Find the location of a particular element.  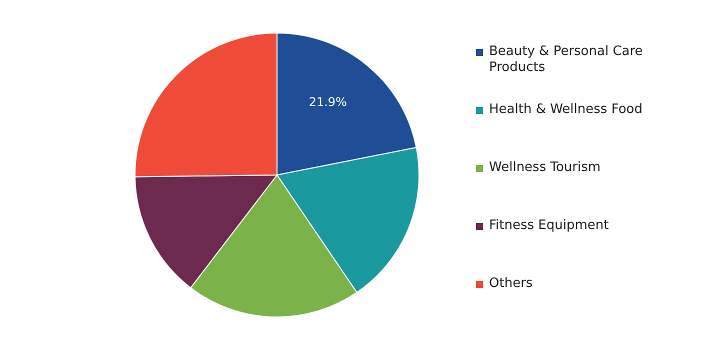

legend-label: Fitness Equipment is located at coordinates (549, 226).